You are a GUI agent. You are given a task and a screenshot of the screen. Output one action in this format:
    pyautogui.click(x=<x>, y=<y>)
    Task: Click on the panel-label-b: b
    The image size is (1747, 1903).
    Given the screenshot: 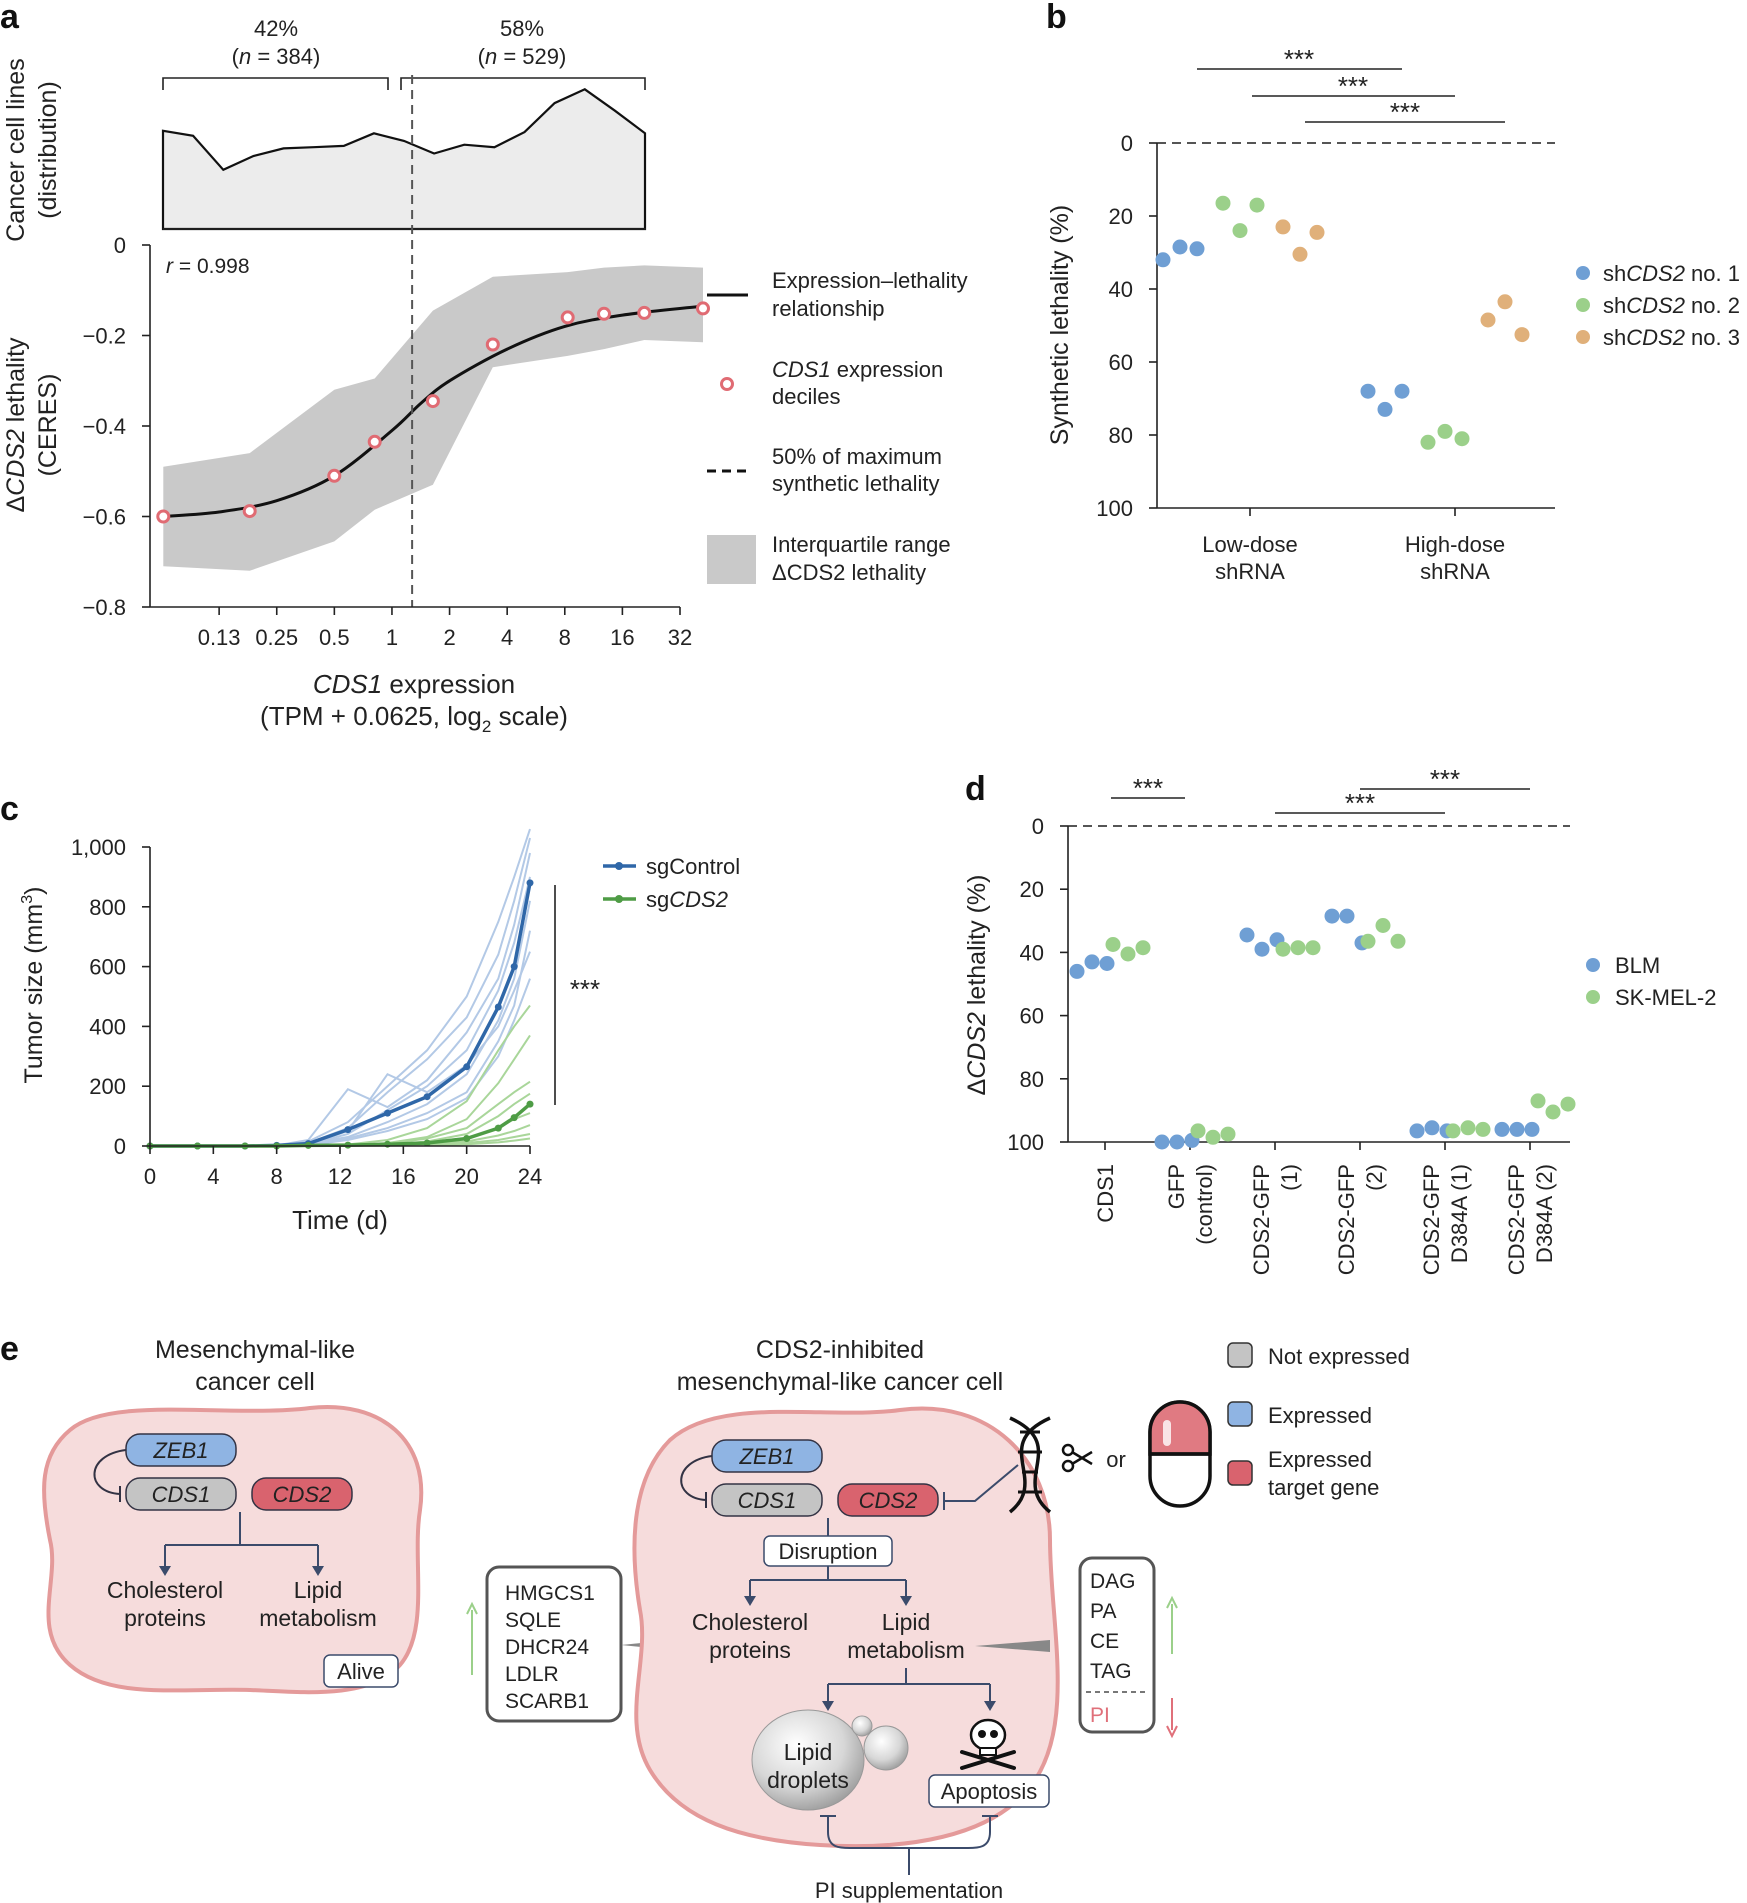 What is the action you would take?
    pyautogui.click(x=1056, y=18)
    